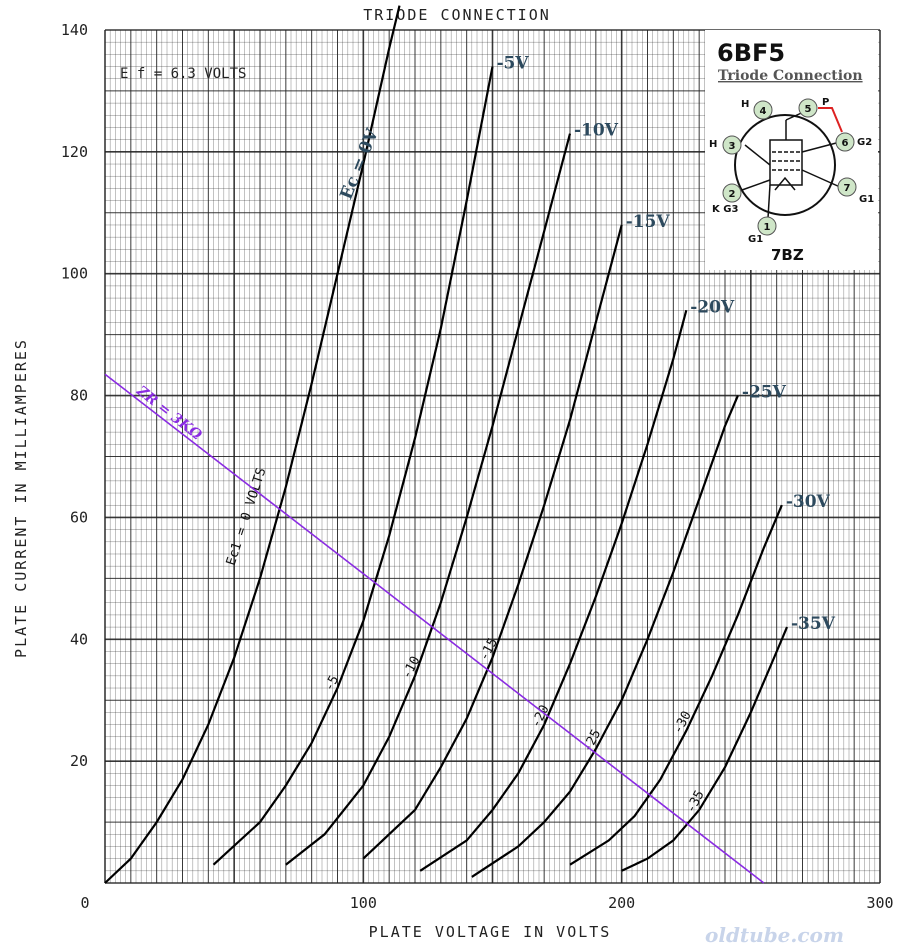 The width and height of the screenshot is (898, 950). What do you see at coordinates (74, 30) in the screenshot?
I see `y-tick-label: 140` at bounding box center [74, 30].